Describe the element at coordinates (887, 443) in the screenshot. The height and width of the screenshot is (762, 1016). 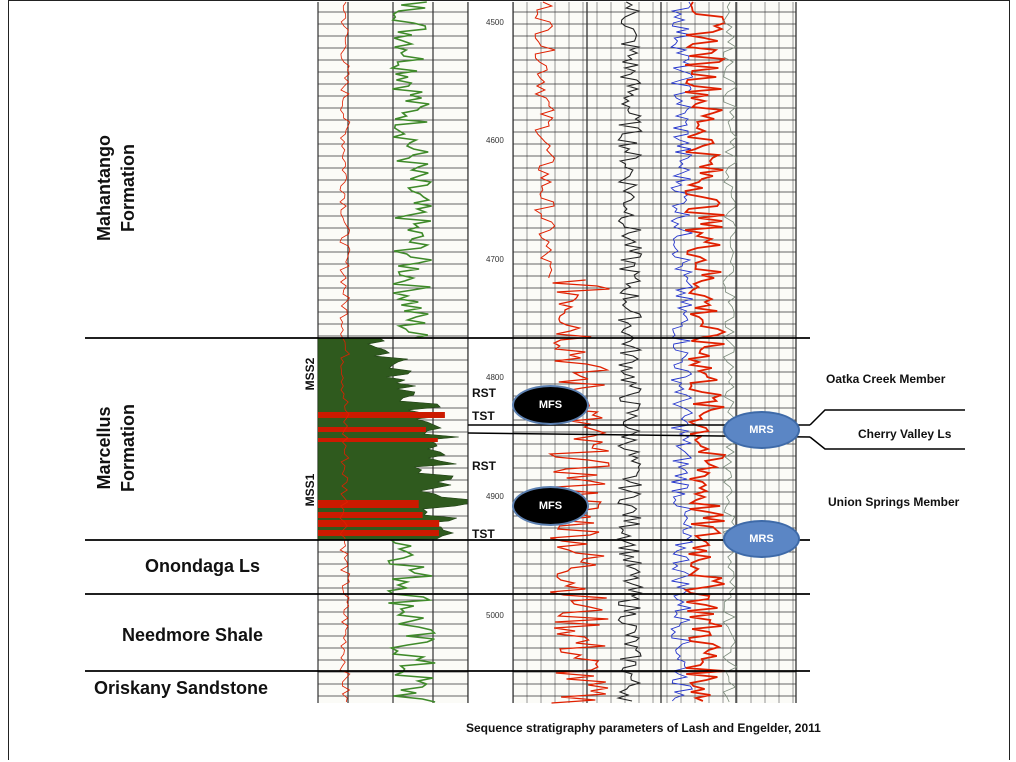
I see `cherry-valley-bracket-bottom` at that location.